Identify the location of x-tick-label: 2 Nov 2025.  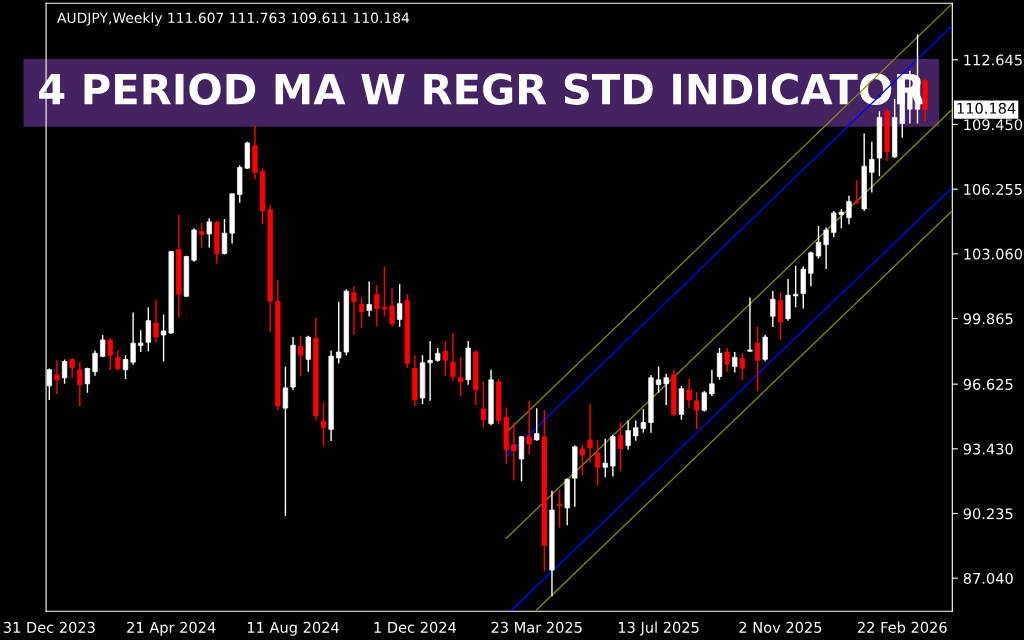
(780, 627).